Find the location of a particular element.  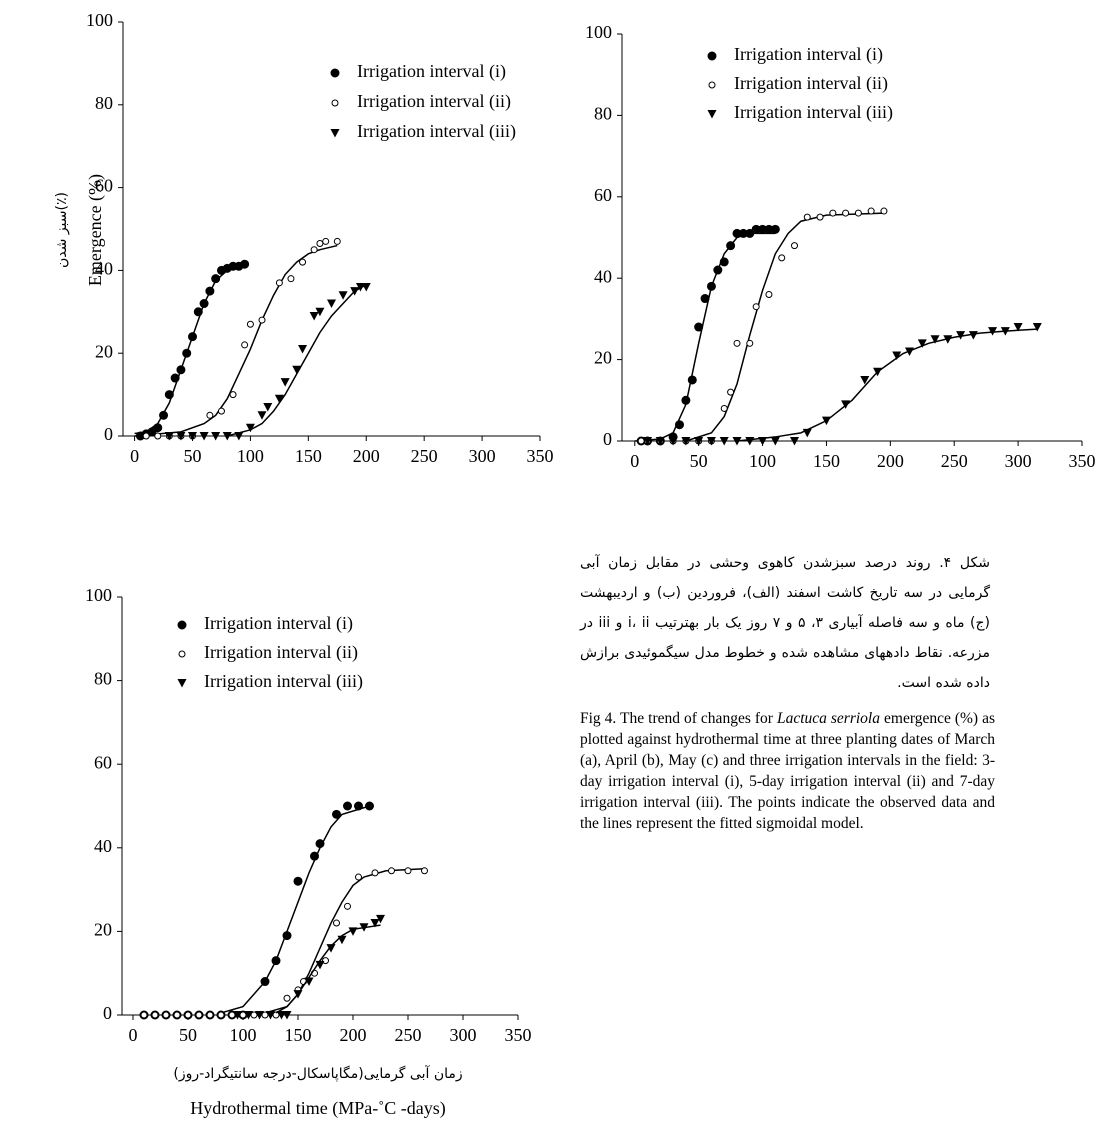

y-tick-label: 20 is located at coordinates (603, 358).